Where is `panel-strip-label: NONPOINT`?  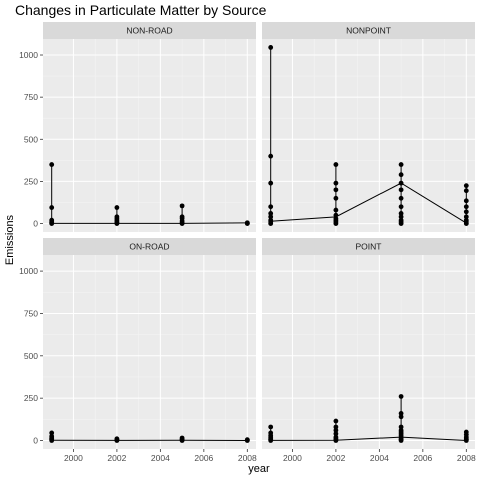
panel-strip-label: NONPOINT is located at coordinates (368, 31).